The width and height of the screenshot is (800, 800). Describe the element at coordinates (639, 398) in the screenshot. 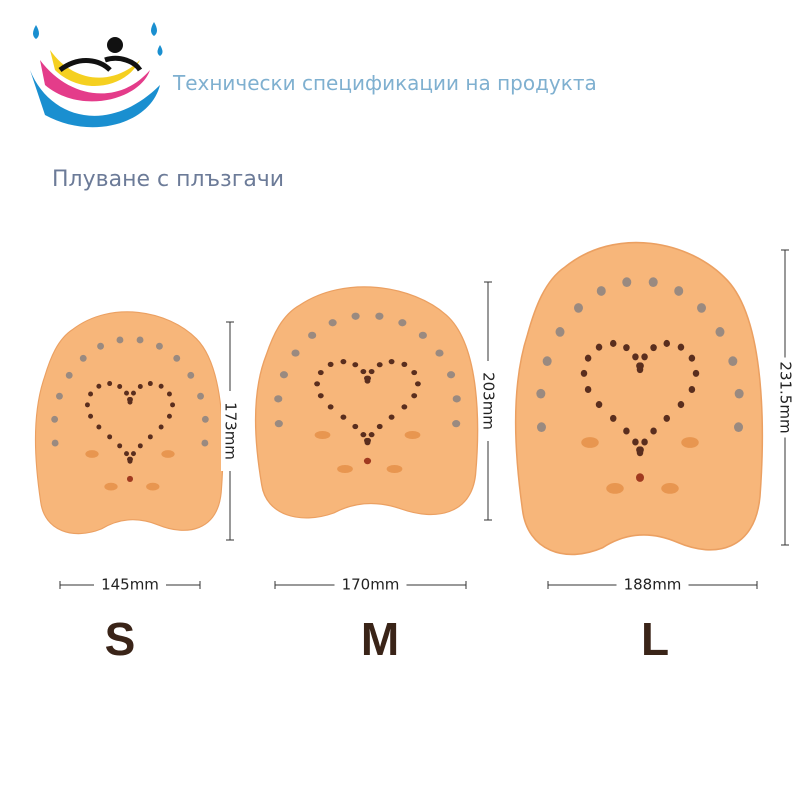

I see `paddle-l` at that location.